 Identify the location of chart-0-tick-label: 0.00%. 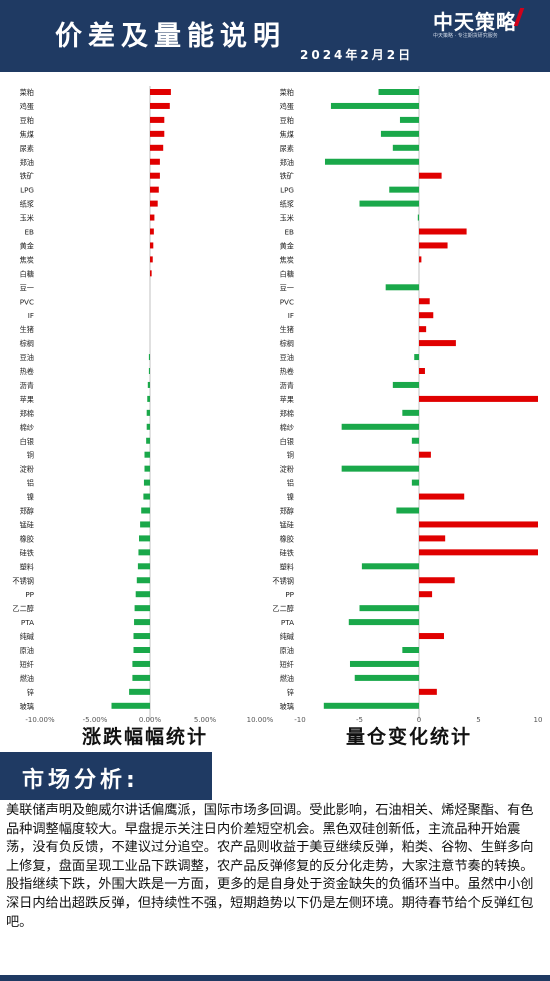
(150, 720).